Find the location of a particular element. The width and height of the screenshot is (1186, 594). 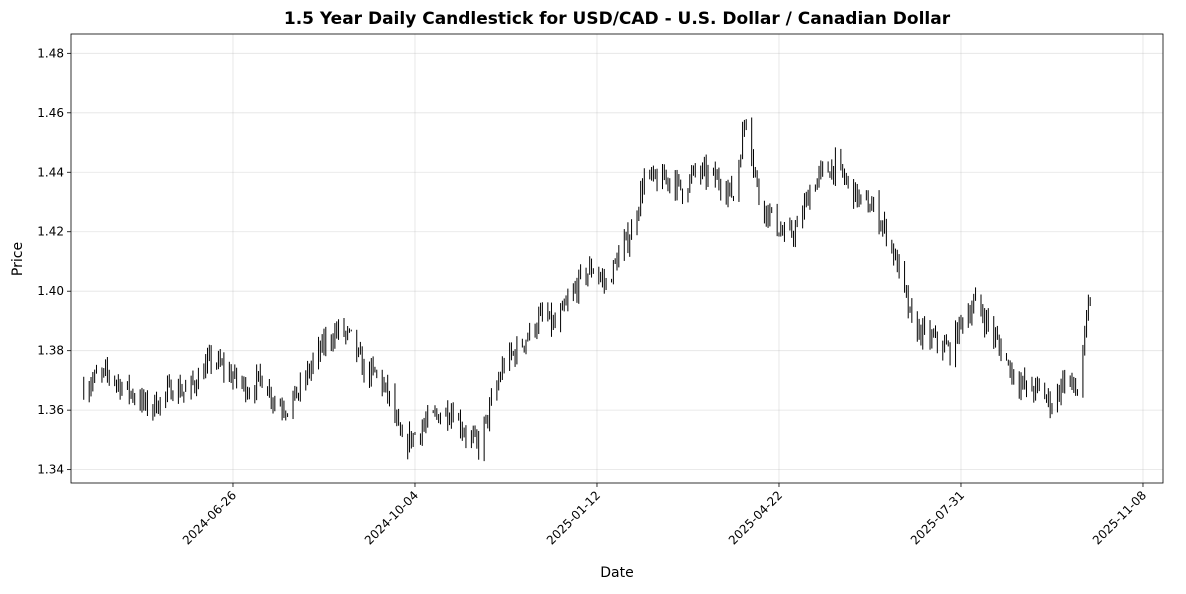

y-tick-label: 1.42 is located at coordinates (50, 232).